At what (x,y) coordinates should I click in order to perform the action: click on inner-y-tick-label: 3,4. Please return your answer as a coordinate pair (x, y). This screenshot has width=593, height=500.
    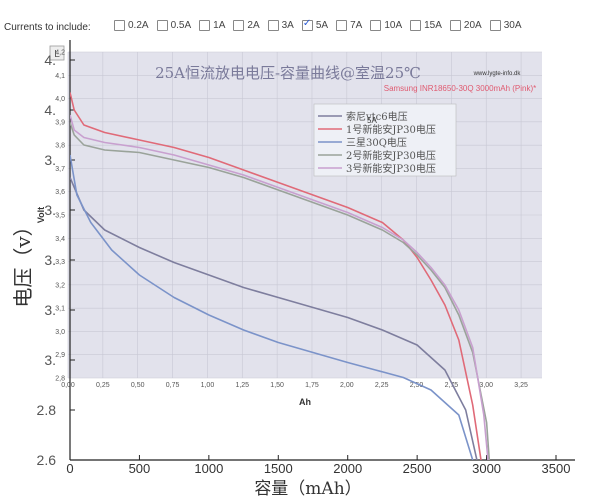
    Looking at the image, I should click on (60, 239).